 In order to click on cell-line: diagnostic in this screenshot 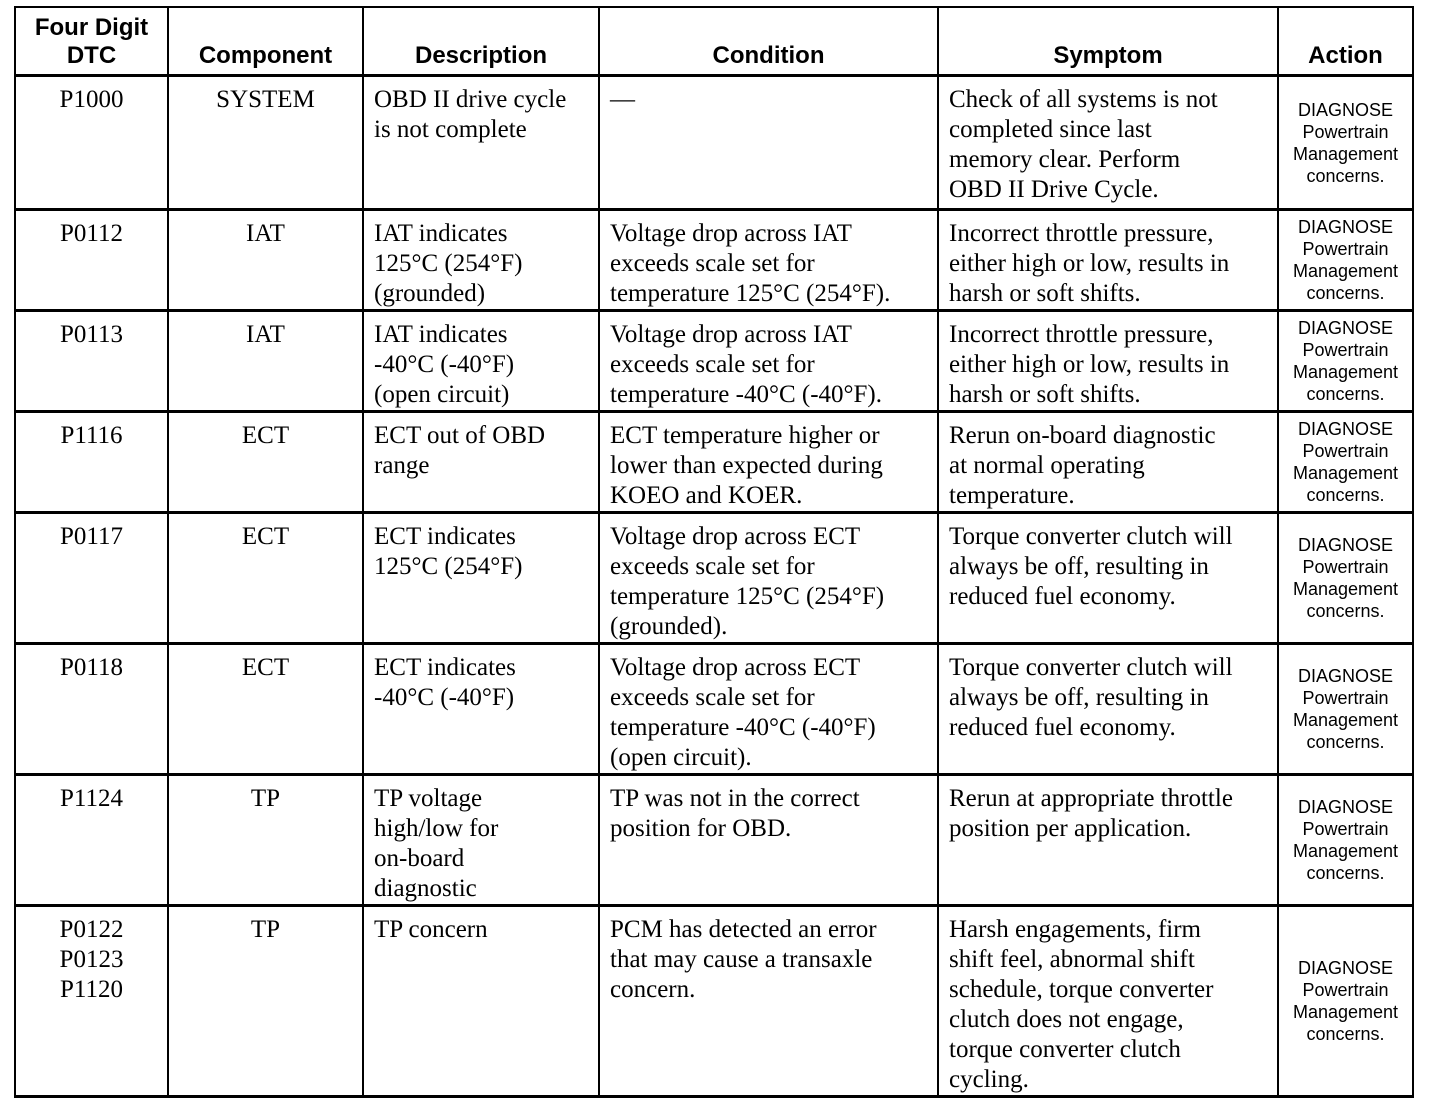, I will do `click(425, 888)`.